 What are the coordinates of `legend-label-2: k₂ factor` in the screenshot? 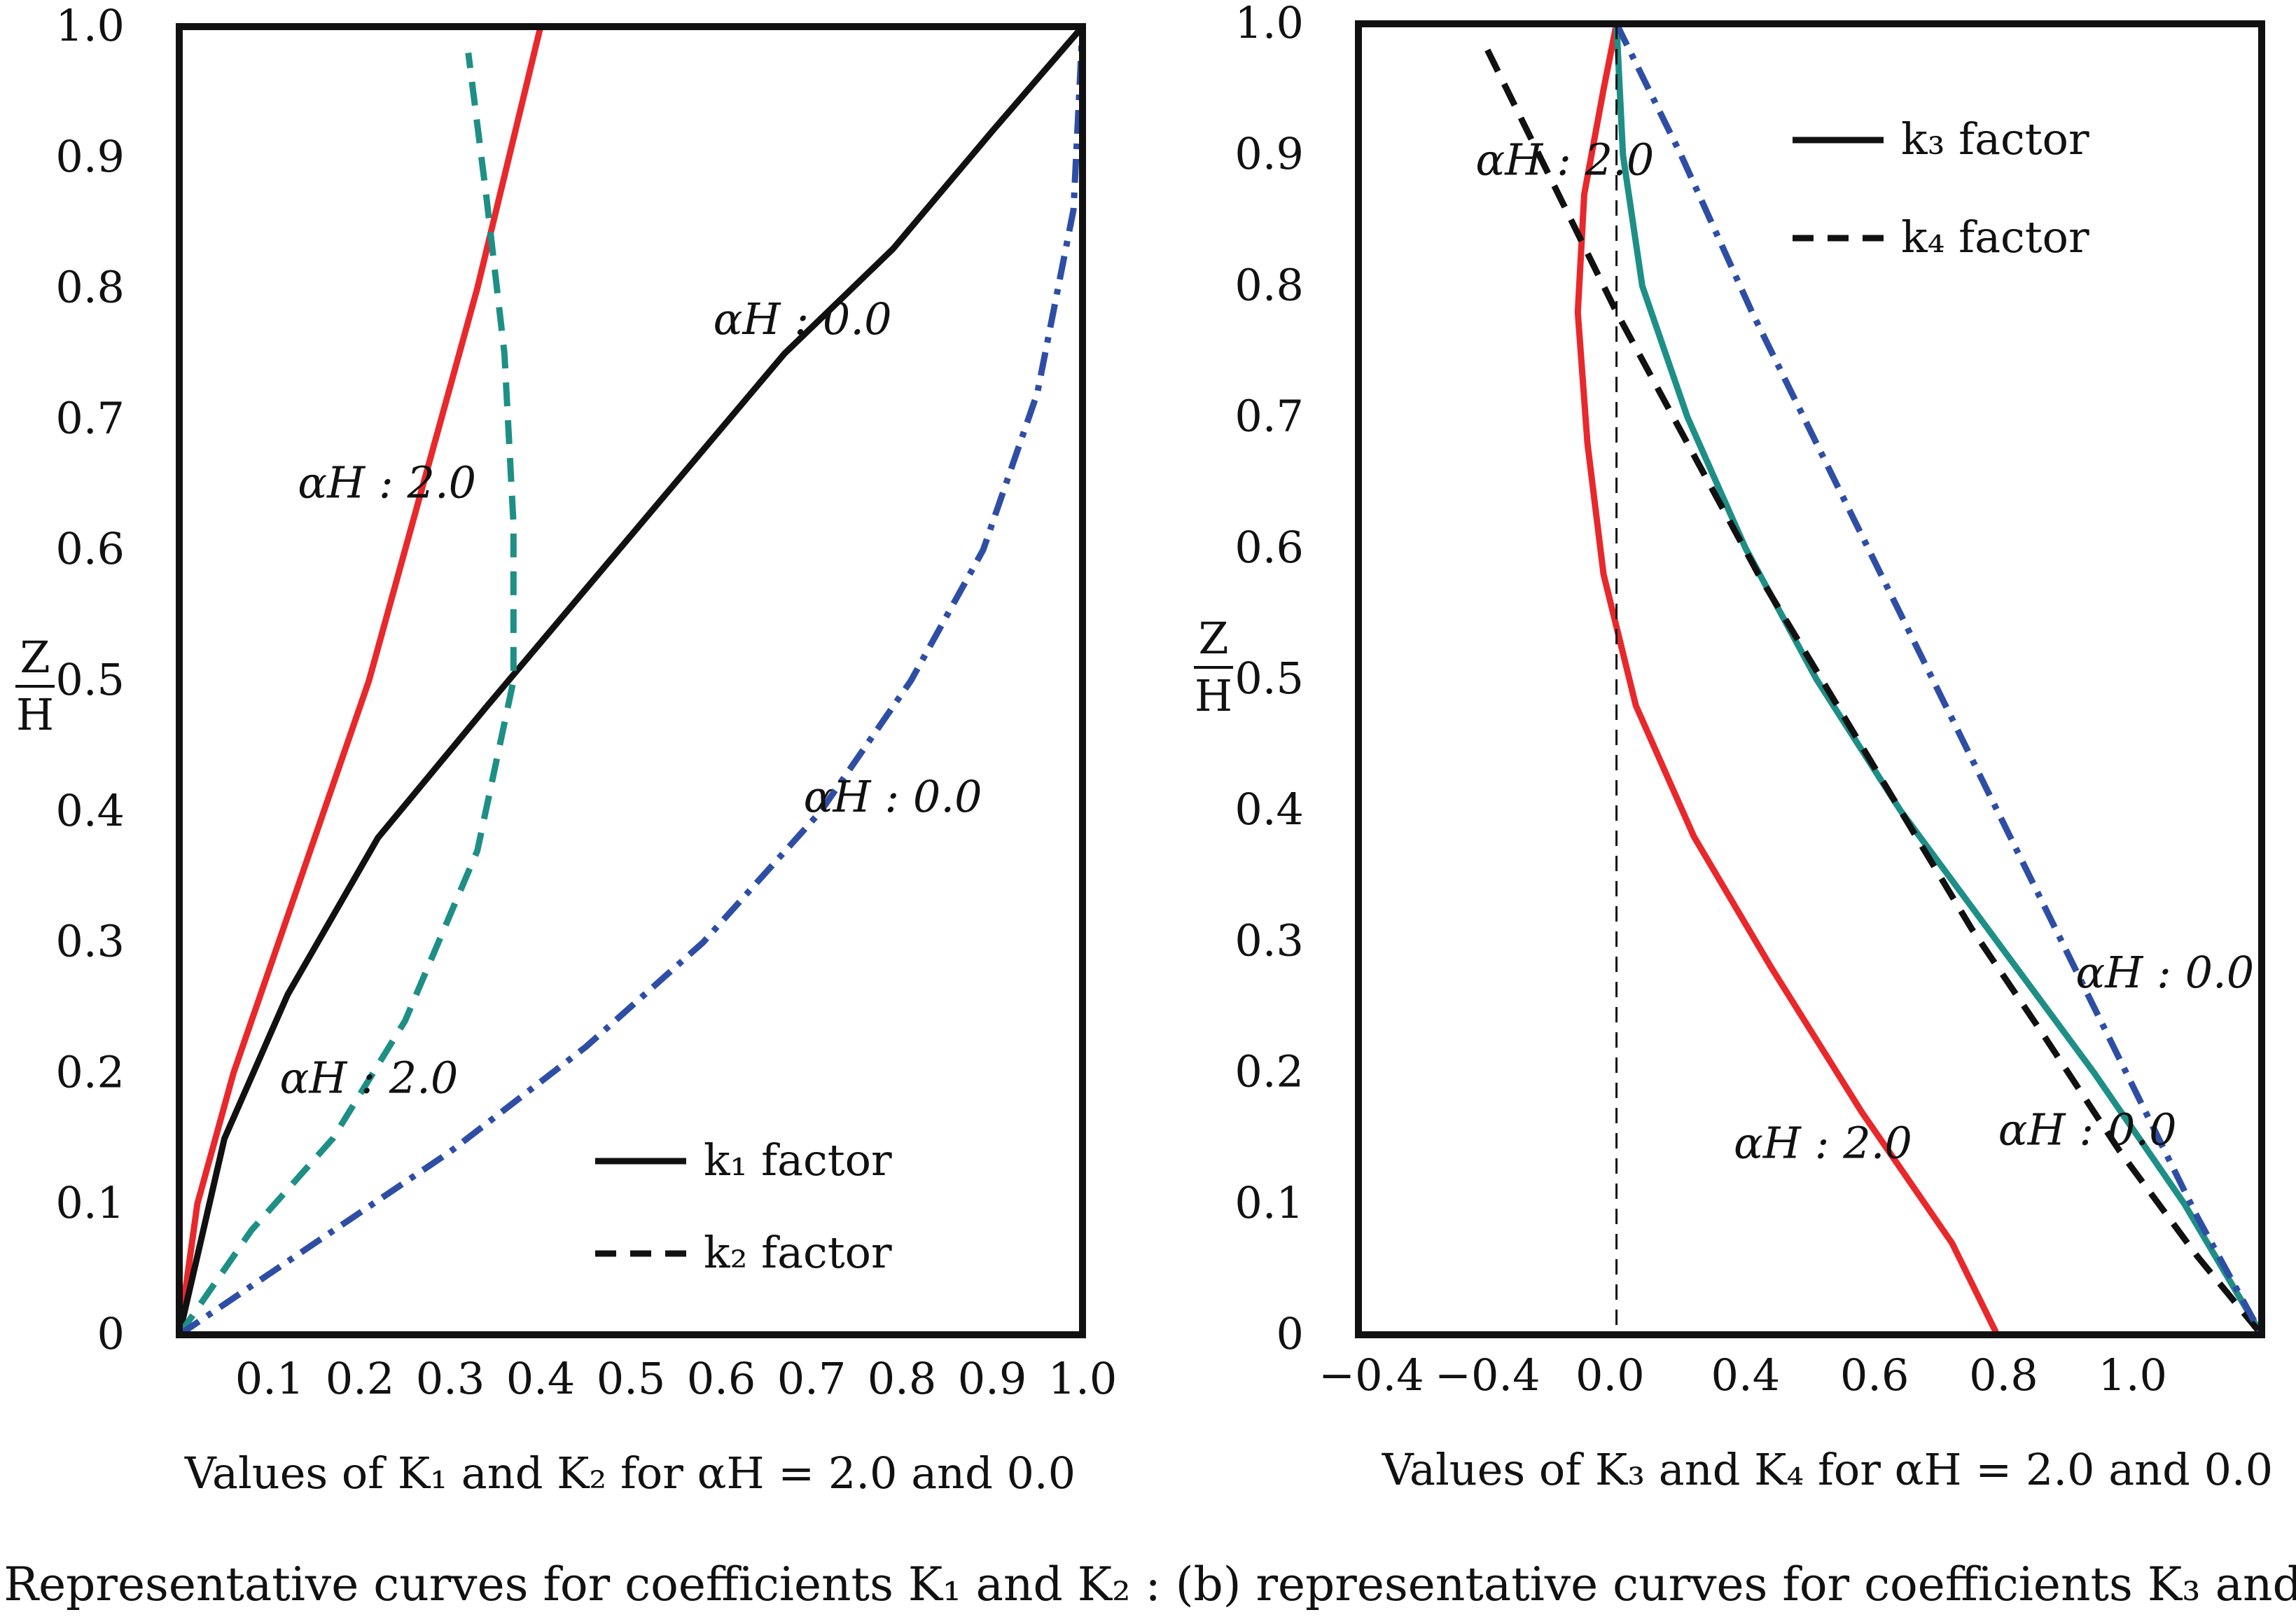 It's located at (798, 1252).